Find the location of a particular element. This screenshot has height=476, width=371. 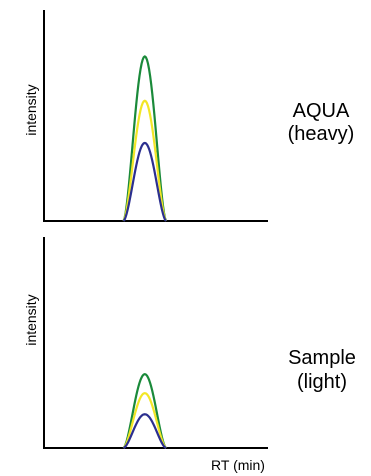

panel-label-line-1: AQUA is located at coordinates (321, 111).